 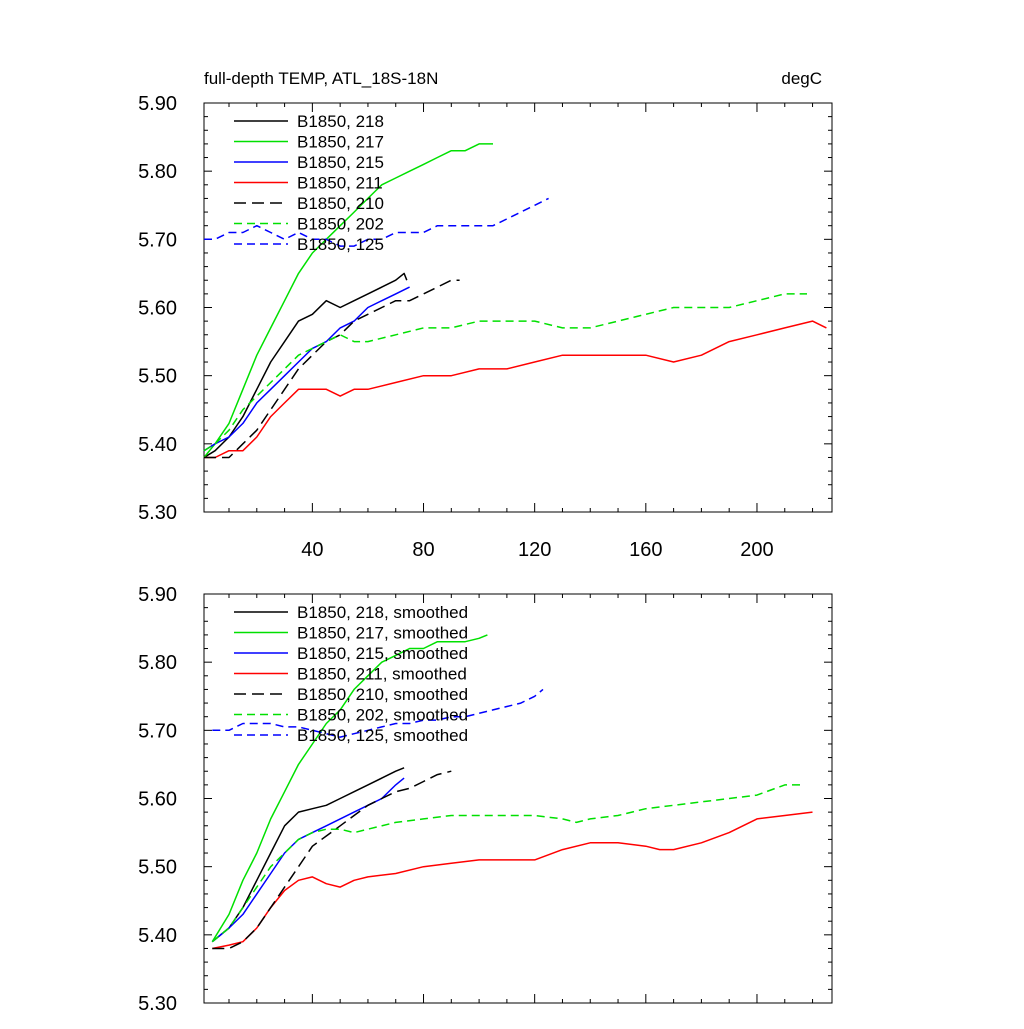 What do you see at coordinates (645, 550) in the screenshot?
I see `top-xtick-label: 160` at bounding box center [645, 550].